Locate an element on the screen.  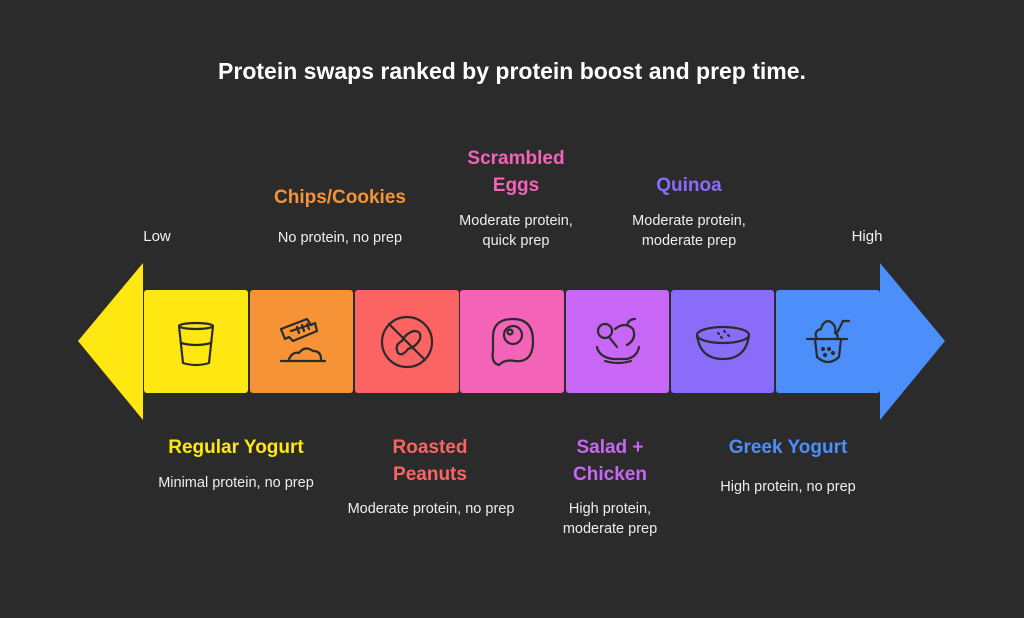
step-chips-cookies is located at coordinates (301, 341).